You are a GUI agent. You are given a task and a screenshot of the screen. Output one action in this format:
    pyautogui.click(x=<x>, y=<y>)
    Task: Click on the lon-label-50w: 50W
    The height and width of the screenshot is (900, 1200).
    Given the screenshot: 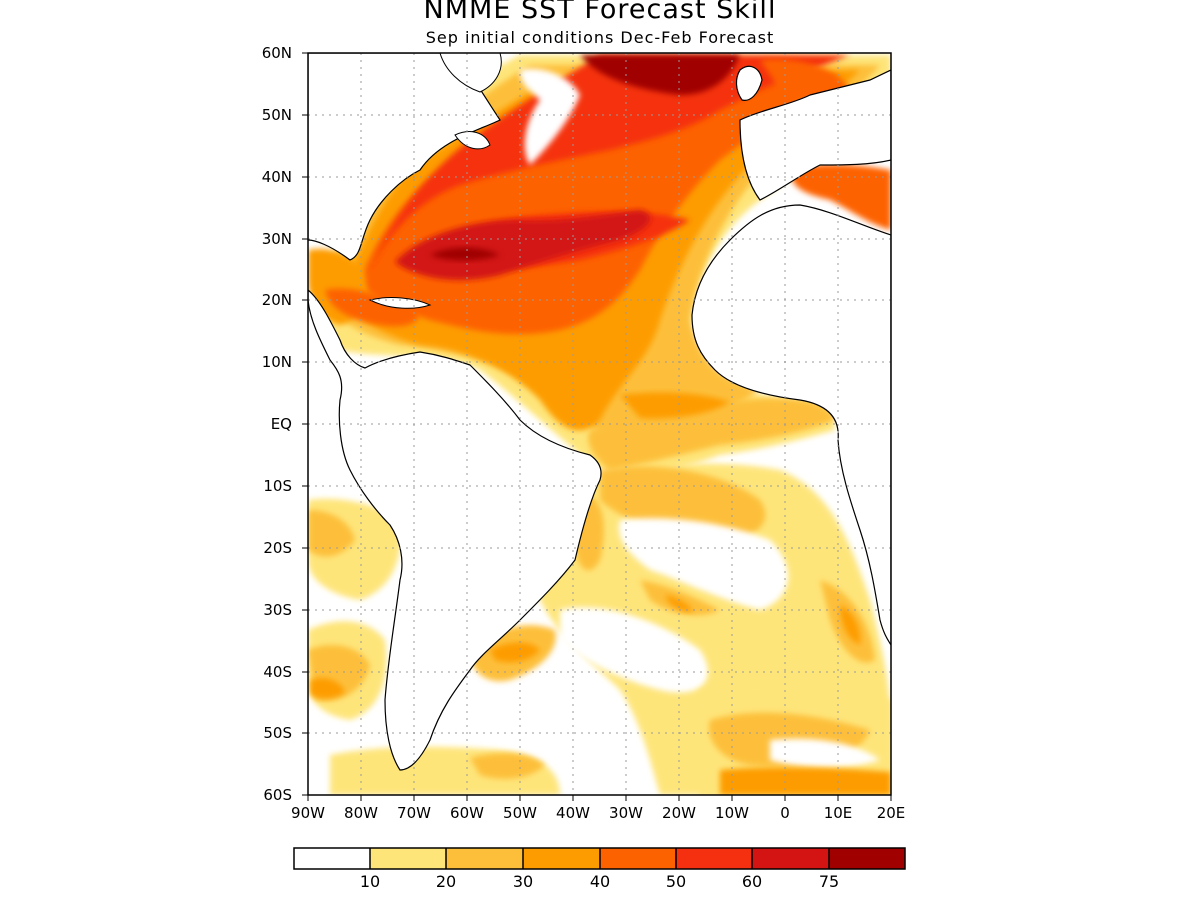 What is the action you would take?
    pyautogui.click(x=520, y=813)
    